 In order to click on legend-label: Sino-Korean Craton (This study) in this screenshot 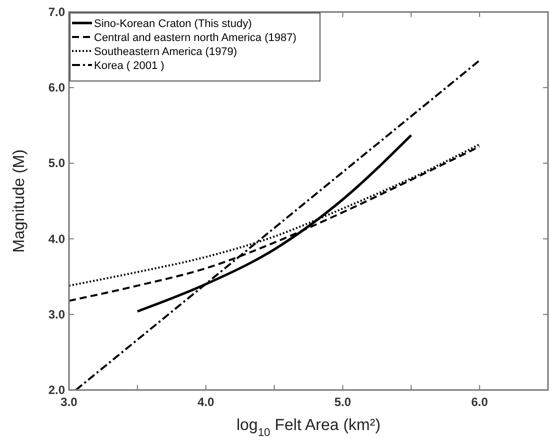, I will do `click(173, 24)`.